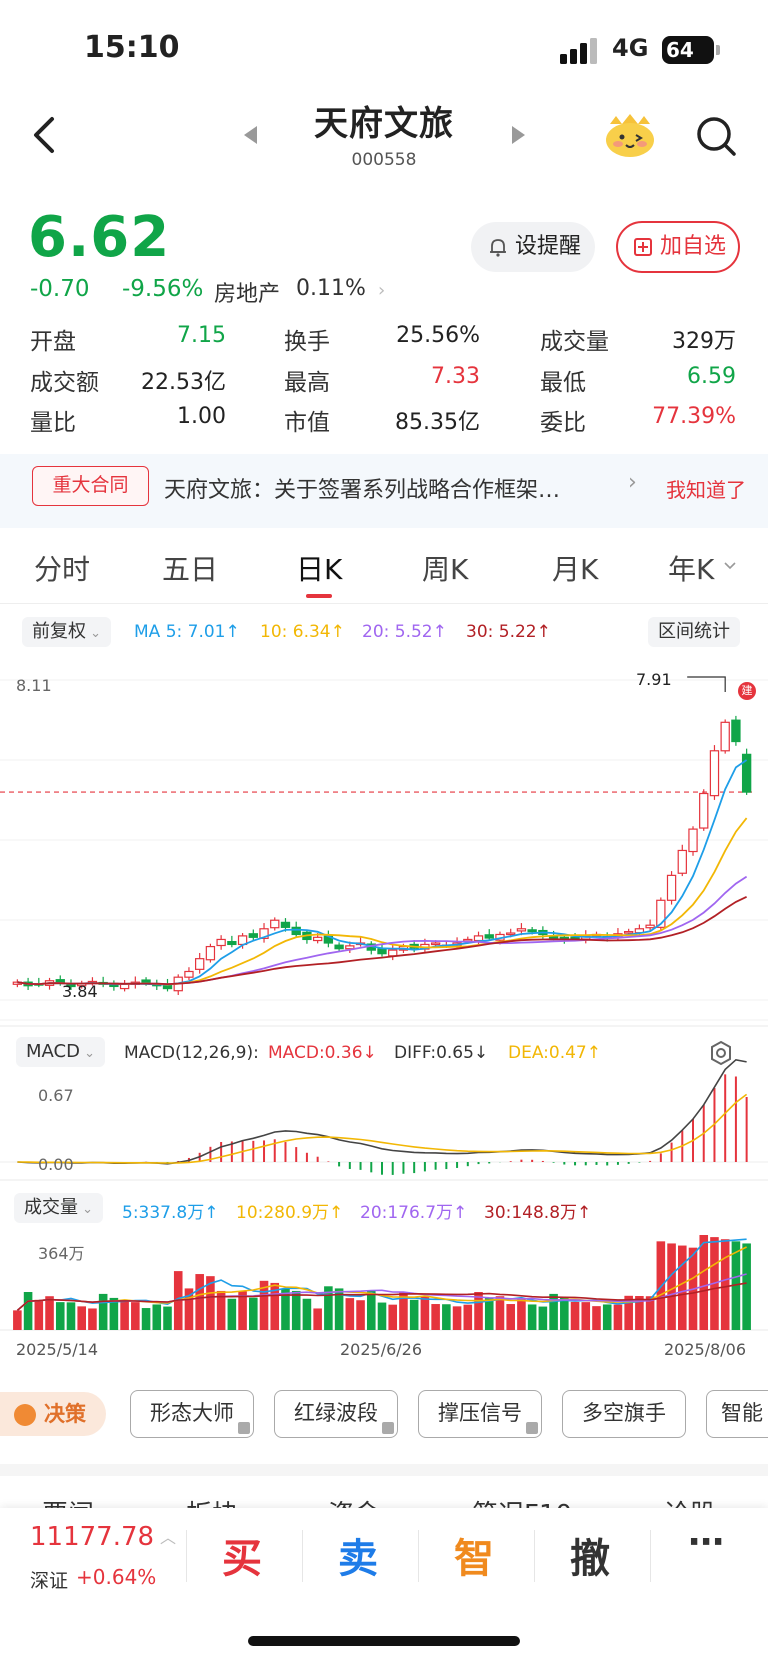 The image size is (768, 1663). I want to click on index-pct: +0.64%, so click(116, 1577).